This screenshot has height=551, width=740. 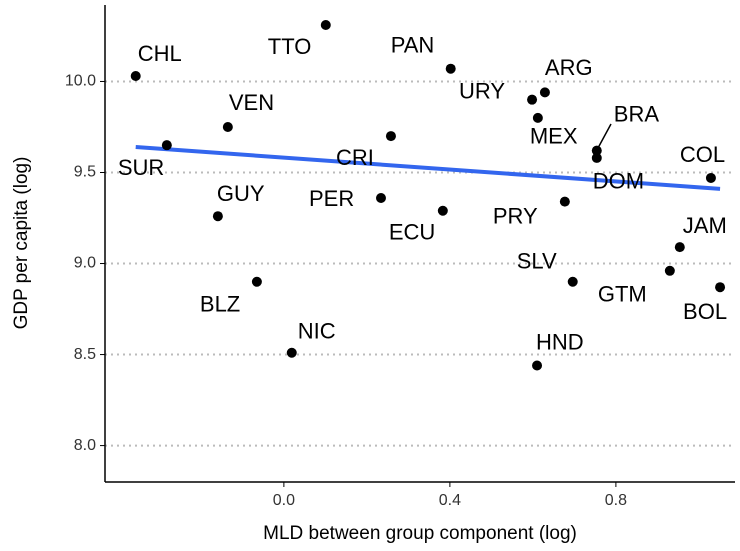 I want to click on point-label: BRA, so click(x=637, y=113).